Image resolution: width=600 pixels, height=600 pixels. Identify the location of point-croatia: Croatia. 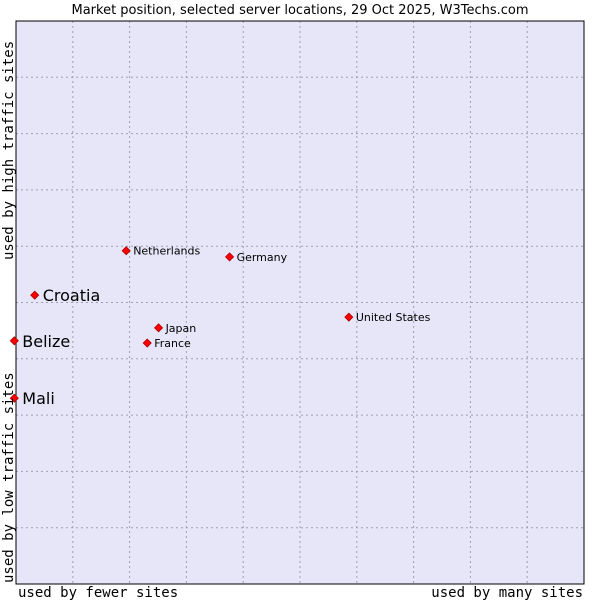
(65, 295).